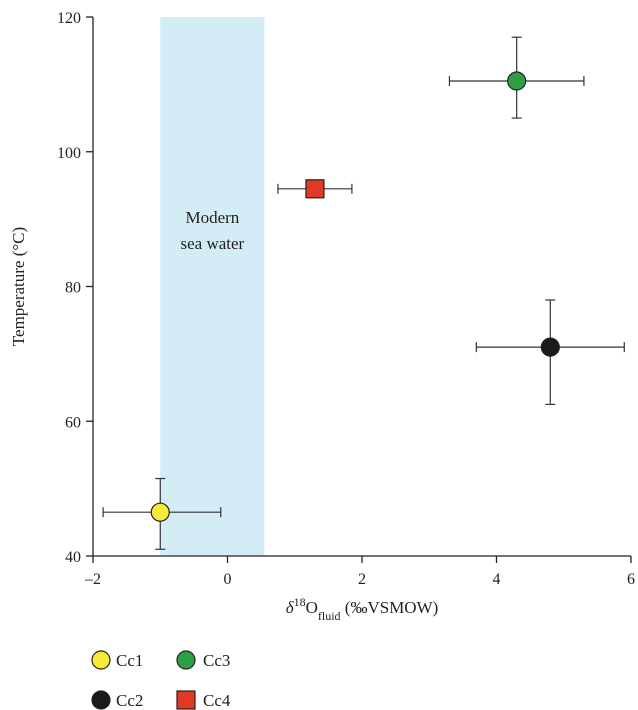 This screenshot has height=710, width=638. Describe the element at coordinates (631, 579) in the screenshot. I see `x-tick-label: 6` at that location.